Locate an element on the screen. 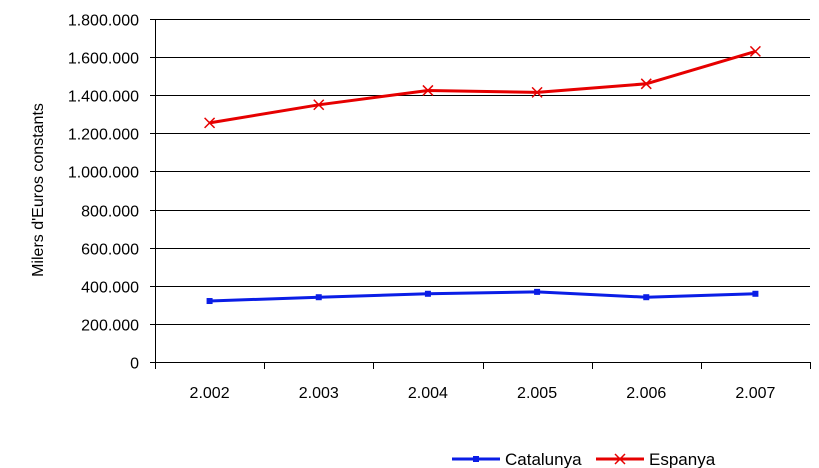 The image size is (819, 468). legend-label: Espanya is located at coordinates (682, 459).